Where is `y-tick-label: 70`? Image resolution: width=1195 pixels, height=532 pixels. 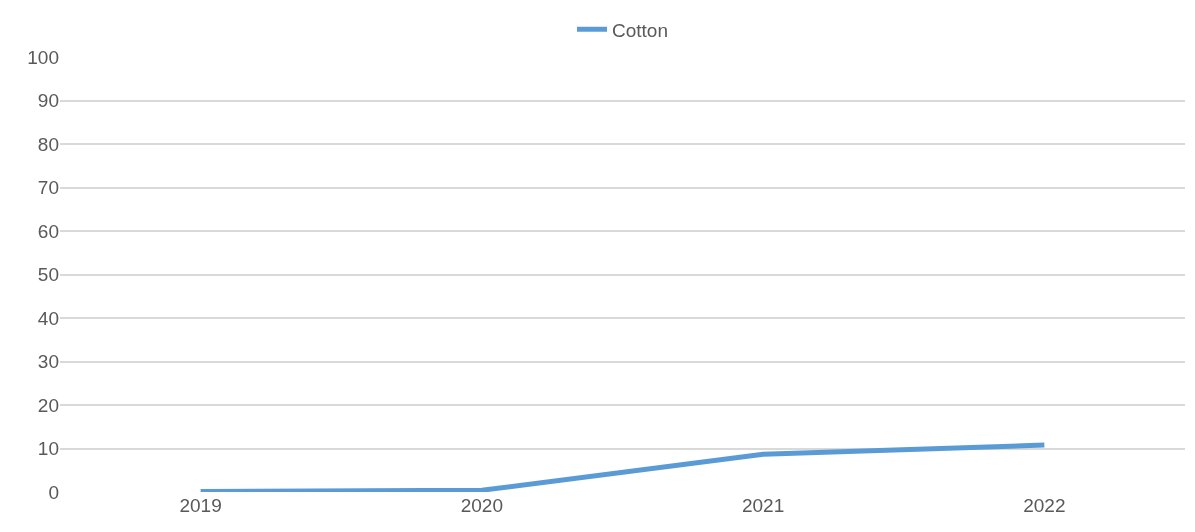
y-tick-label: 70 is located at coordinates (48, 188).